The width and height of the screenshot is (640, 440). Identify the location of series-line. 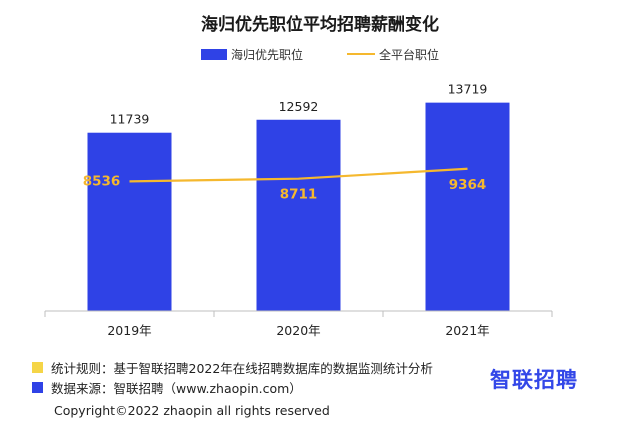
(298, 175).